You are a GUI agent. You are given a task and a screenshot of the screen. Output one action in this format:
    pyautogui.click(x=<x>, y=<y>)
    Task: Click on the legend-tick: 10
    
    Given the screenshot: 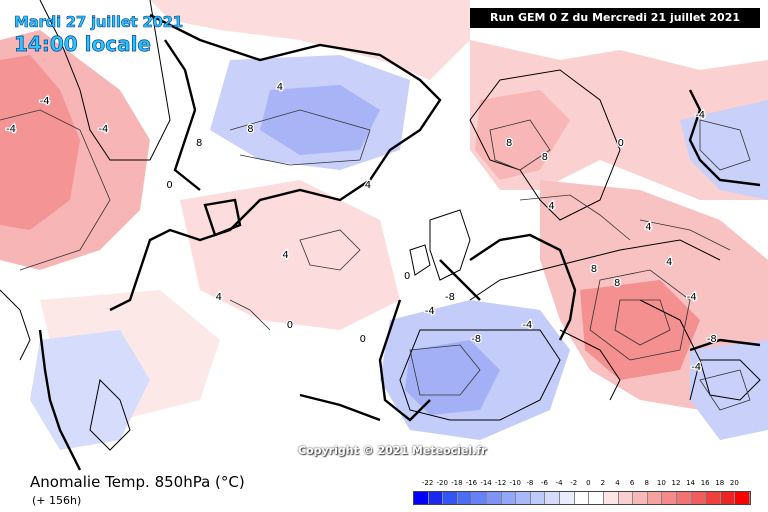 What is the action you would take?
    pyautogui.click(x=661, y=483)
    